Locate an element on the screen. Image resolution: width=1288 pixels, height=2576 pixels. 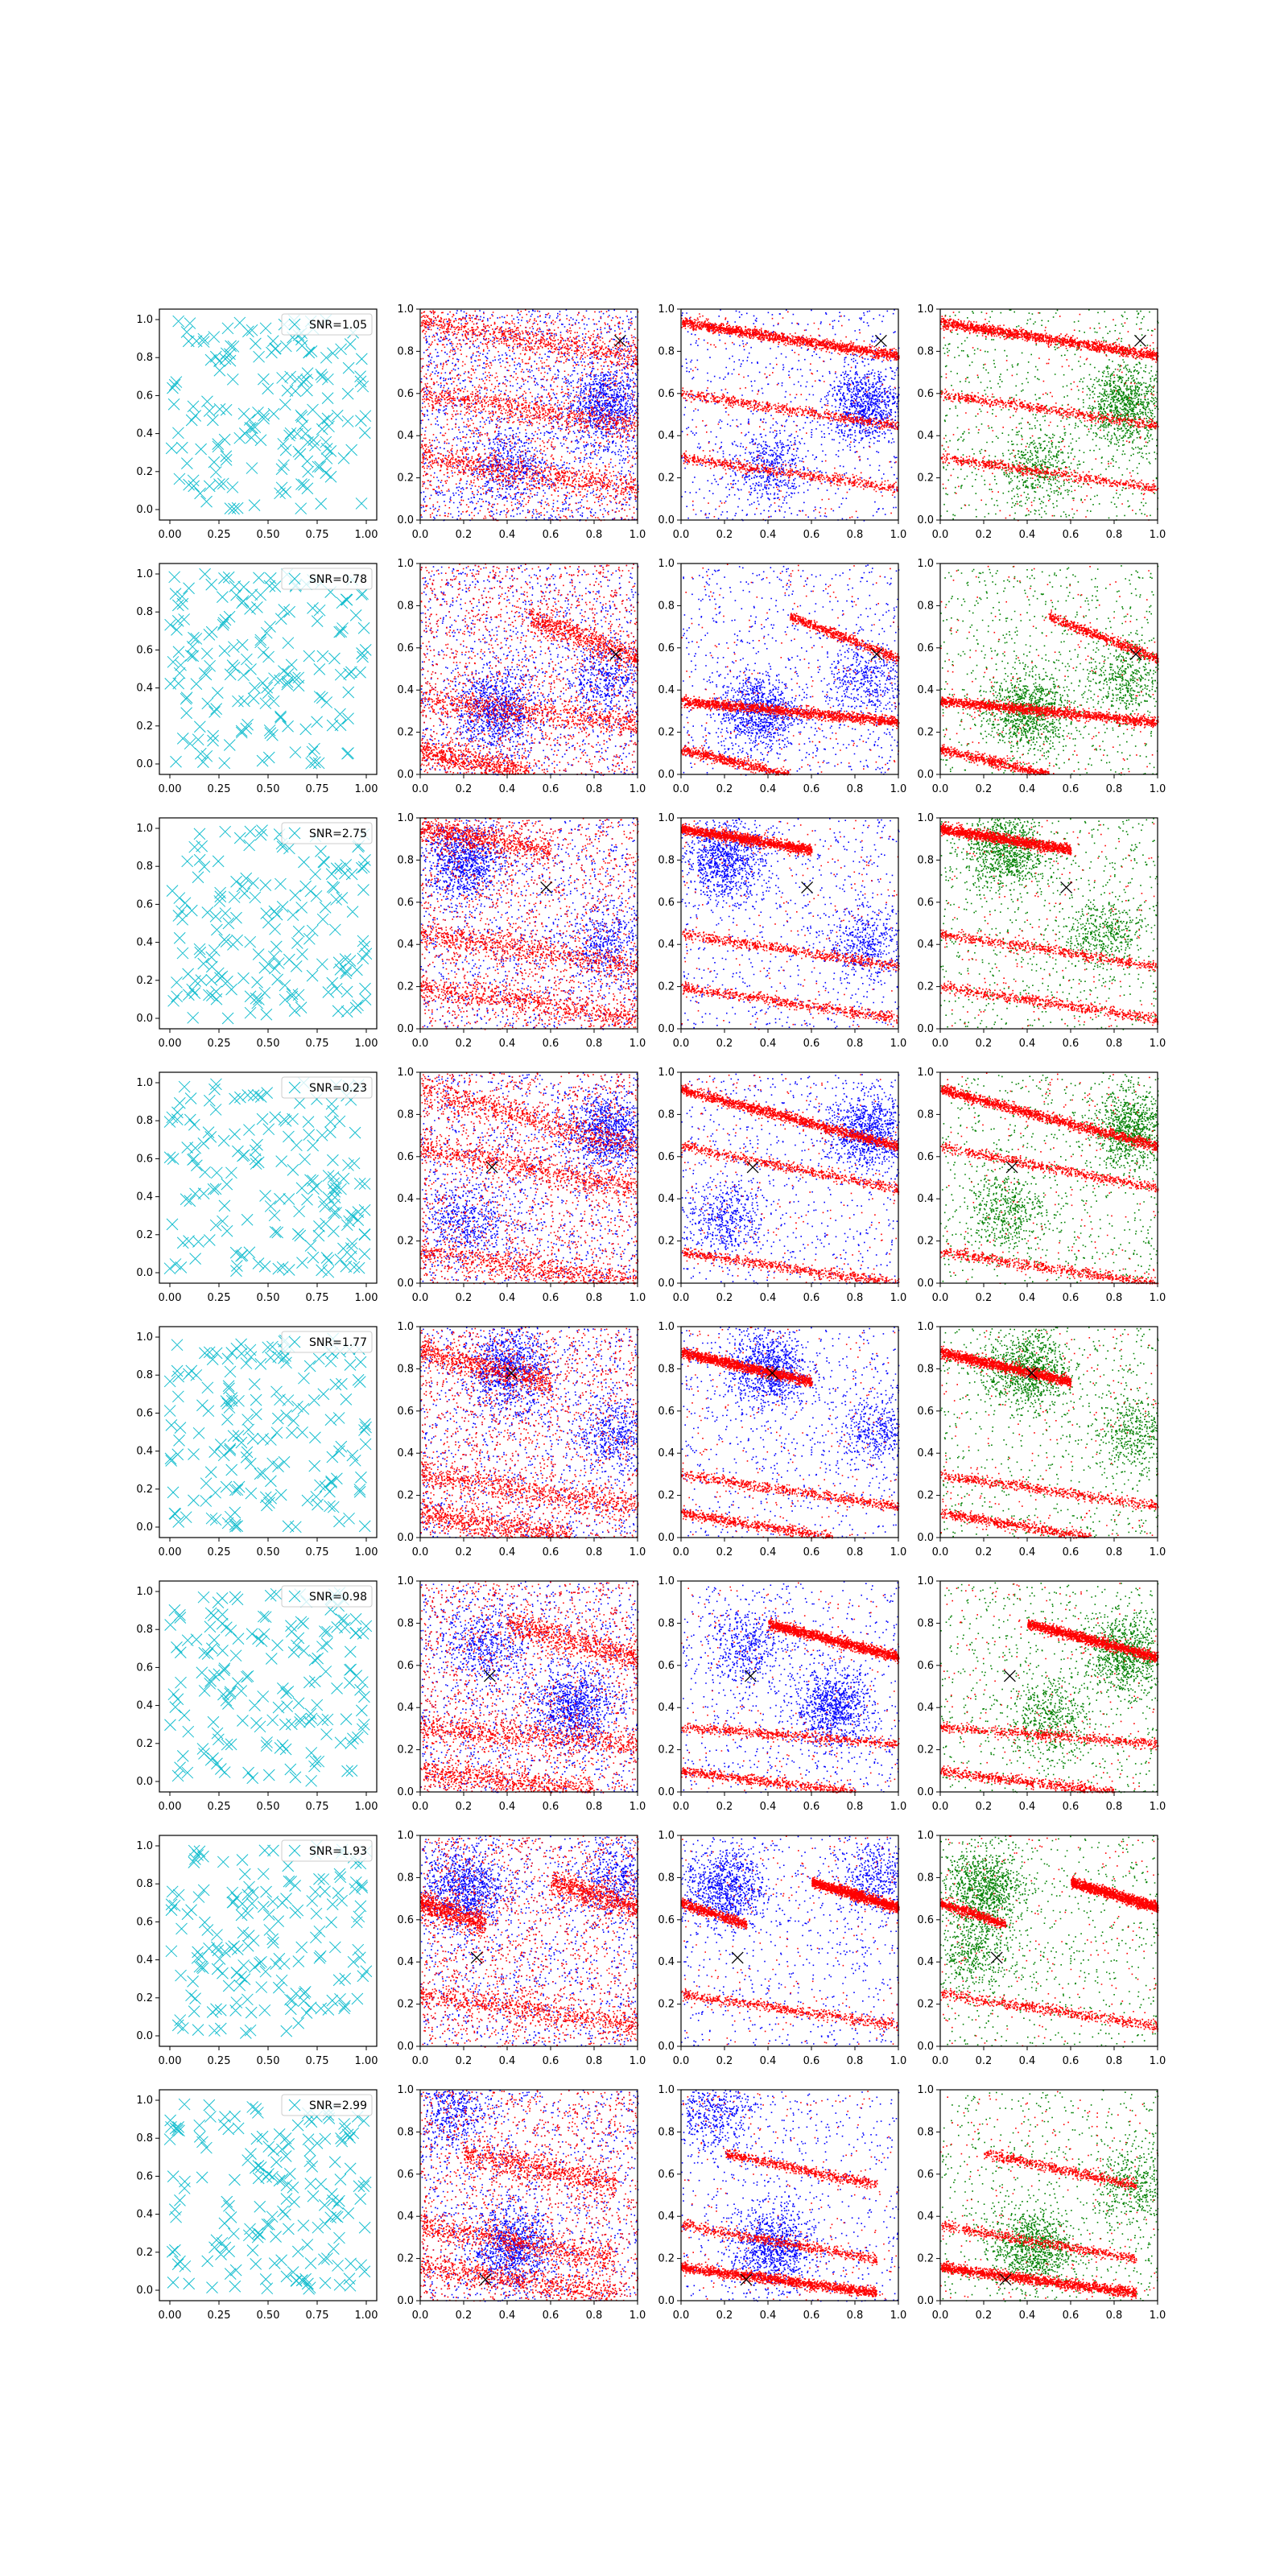
x-tick-label: 0.25 is located at coordinates (219, 789).